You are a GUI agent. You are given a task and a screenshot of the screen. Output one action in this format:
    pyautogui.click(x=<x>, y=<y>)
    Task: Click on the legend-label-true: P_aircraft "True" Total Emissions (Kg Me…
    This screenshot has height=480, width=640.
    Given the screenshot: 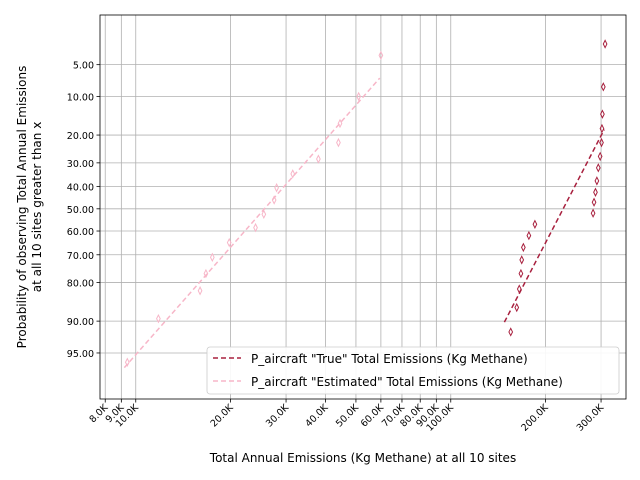 What is the action you would take?
    pyautogui.click(x=389, y=359)
    